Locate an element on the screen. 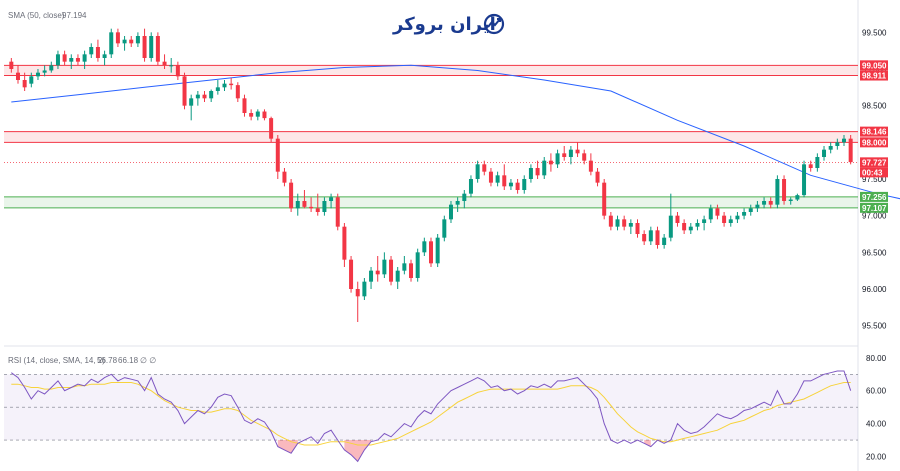 This screenshot has width=900, height=471. price-tick-label: 98.500 is located at coordinates (874, 106).